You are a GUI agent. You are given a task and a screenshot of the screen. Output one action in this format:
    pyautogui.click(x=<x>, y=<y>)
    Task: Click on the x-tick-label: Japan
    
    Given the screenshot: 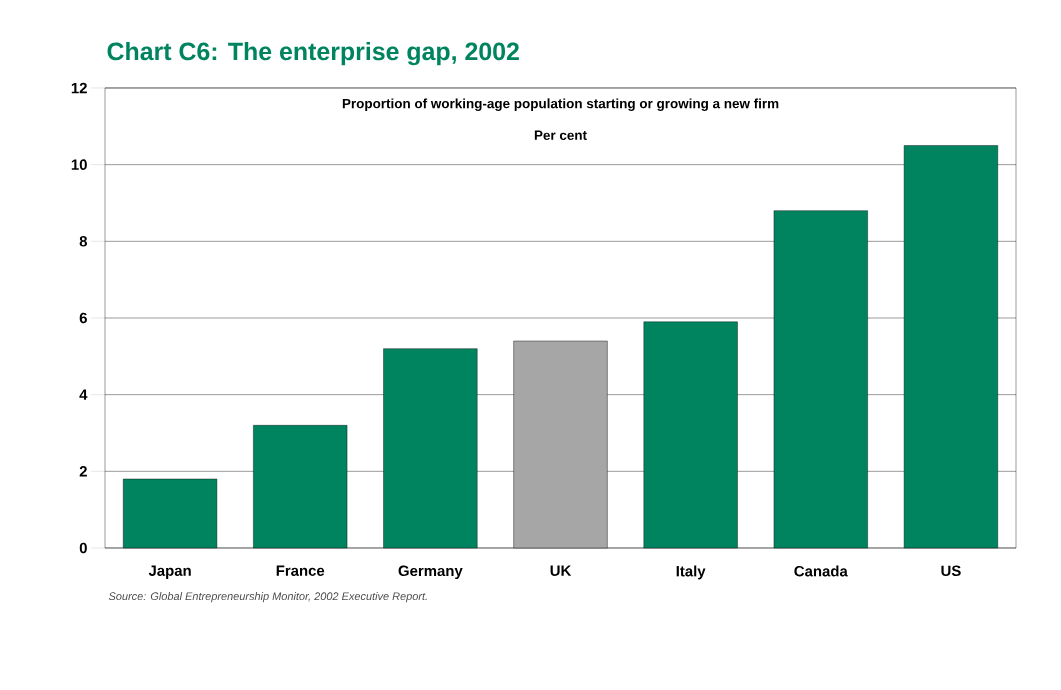 What is the action you would take?
    pyautogui.click(x=169, y=572)
    